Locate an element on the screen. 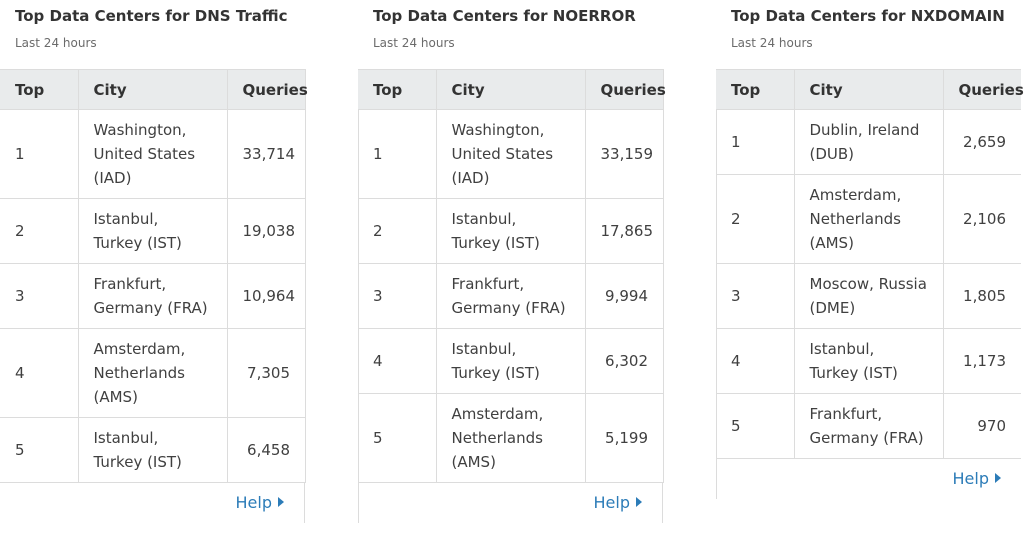  city-cell: Moscow, Russia (DME) is located at coordinates (868, 296).